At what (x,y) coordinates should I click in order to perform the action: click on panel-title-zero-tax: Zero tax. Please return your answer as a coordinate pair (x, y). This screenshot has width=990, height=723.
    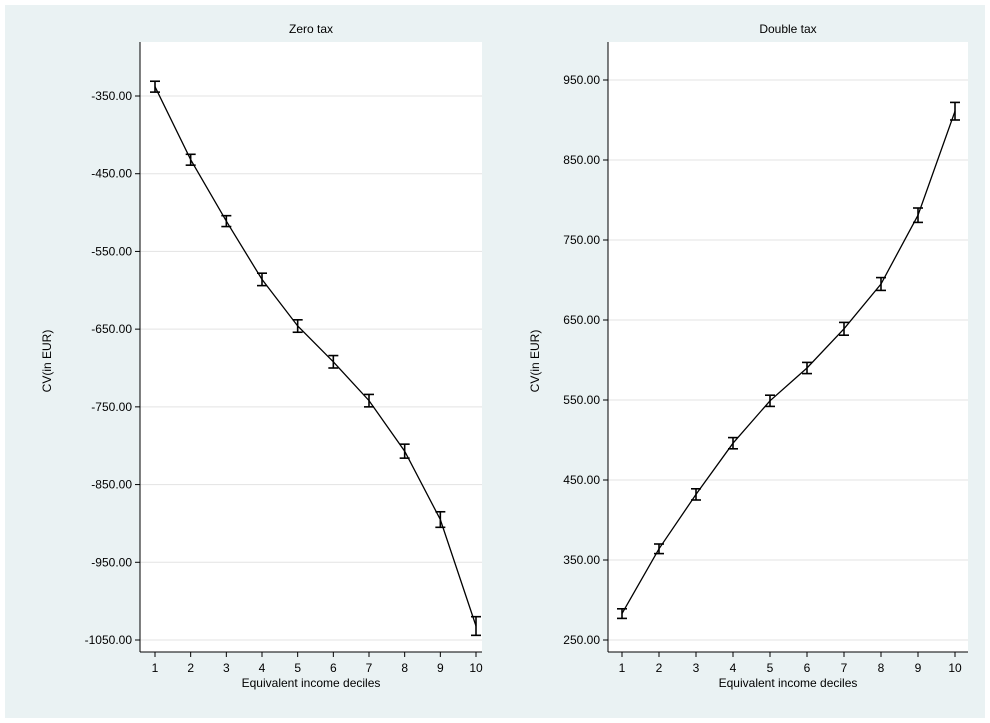
    Looking at the image, I should click on (311, 29).